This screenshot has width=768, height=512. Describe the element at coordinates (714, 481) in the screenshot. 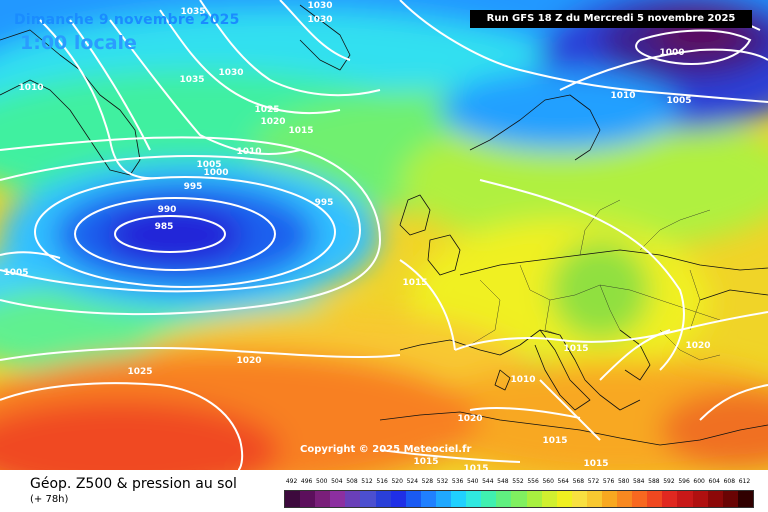

I see `scale-label: 604` at that location.